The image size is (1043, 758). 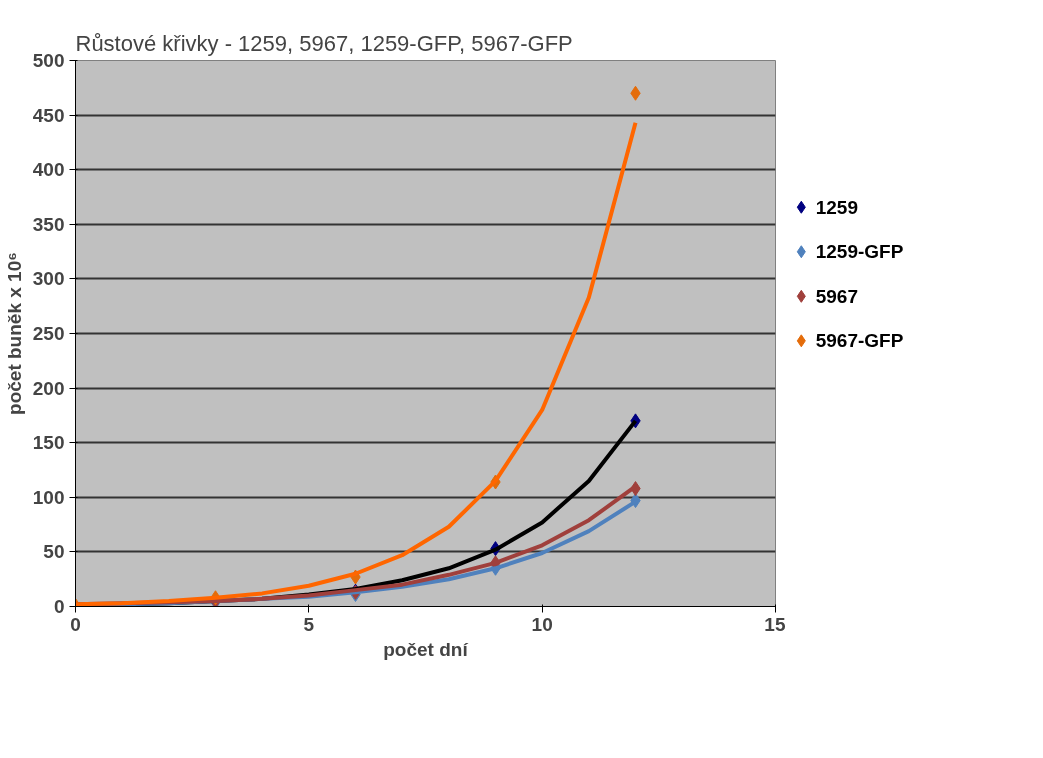 I want to click on y-tick-label: 100, so click(x=48, y=497).